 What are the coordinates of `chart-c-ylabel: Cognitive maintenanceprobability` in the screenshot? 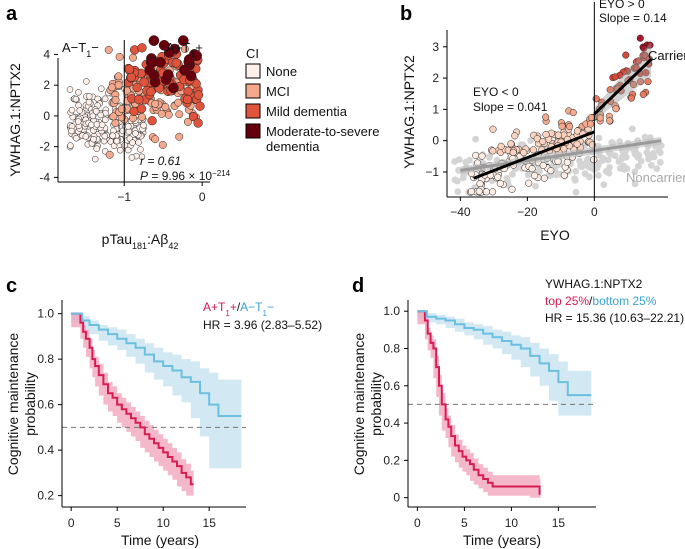 It's located at (21, 404).